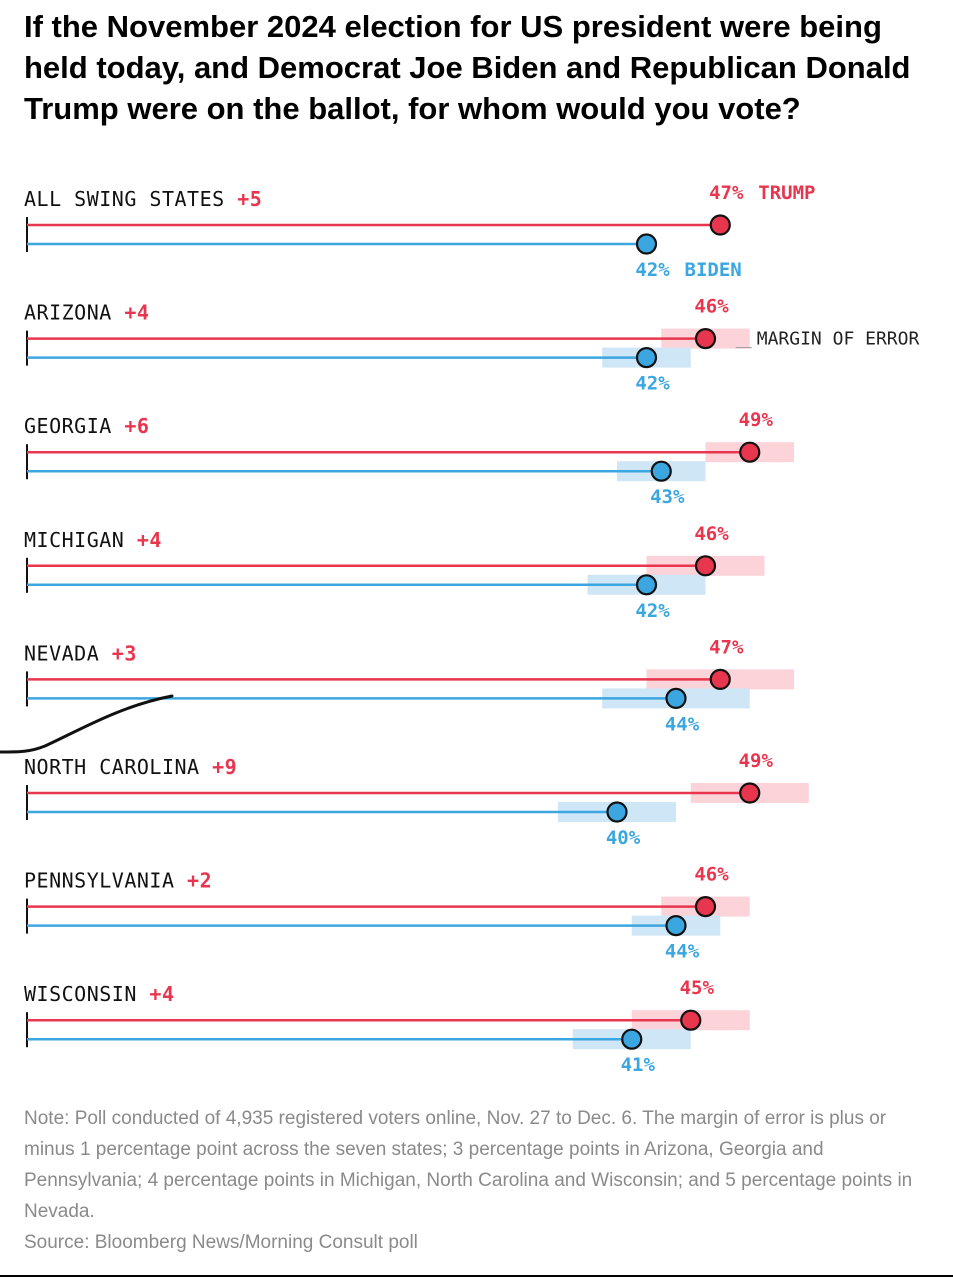  What do you see at coordinates (86, 426) in the screenshot?
I see `row-label-georgia: GEORGIA +6` at bounding box center [86, 426].